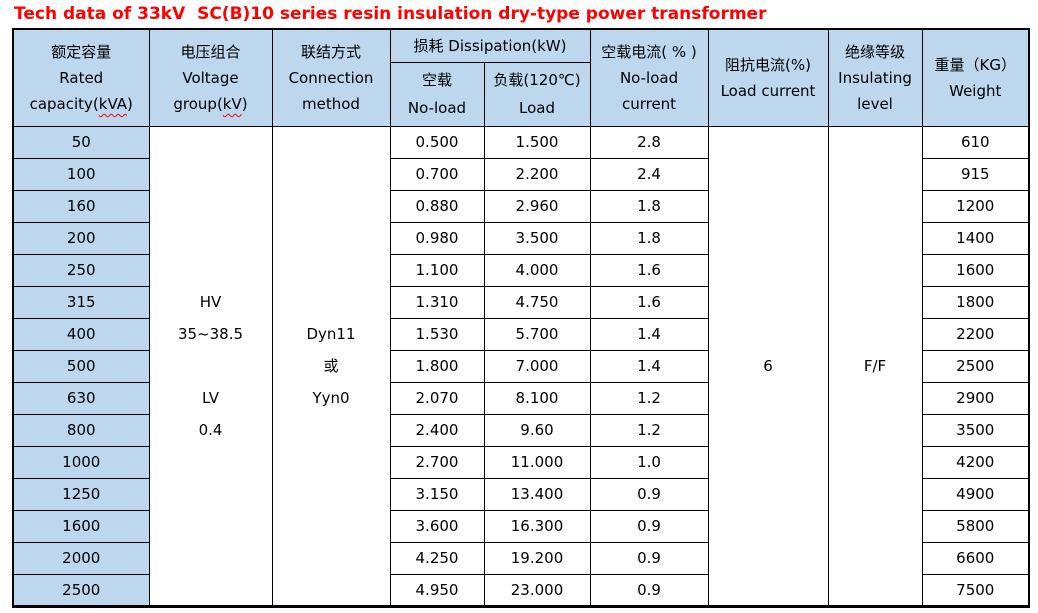 The image size is (1038, 613). Describe the element at coordinates (81, 430) in the screenshot. I see `capacity-cell: 800` at that location.